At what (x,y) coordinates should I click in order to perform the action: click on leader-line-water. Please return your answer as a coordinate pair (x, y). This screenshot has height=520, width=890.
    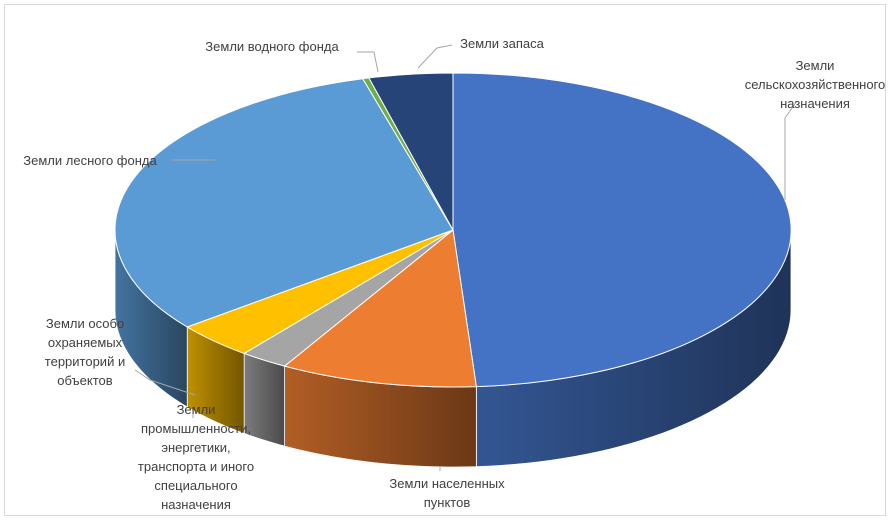
    Looking at the image, I should click on (368, 62).